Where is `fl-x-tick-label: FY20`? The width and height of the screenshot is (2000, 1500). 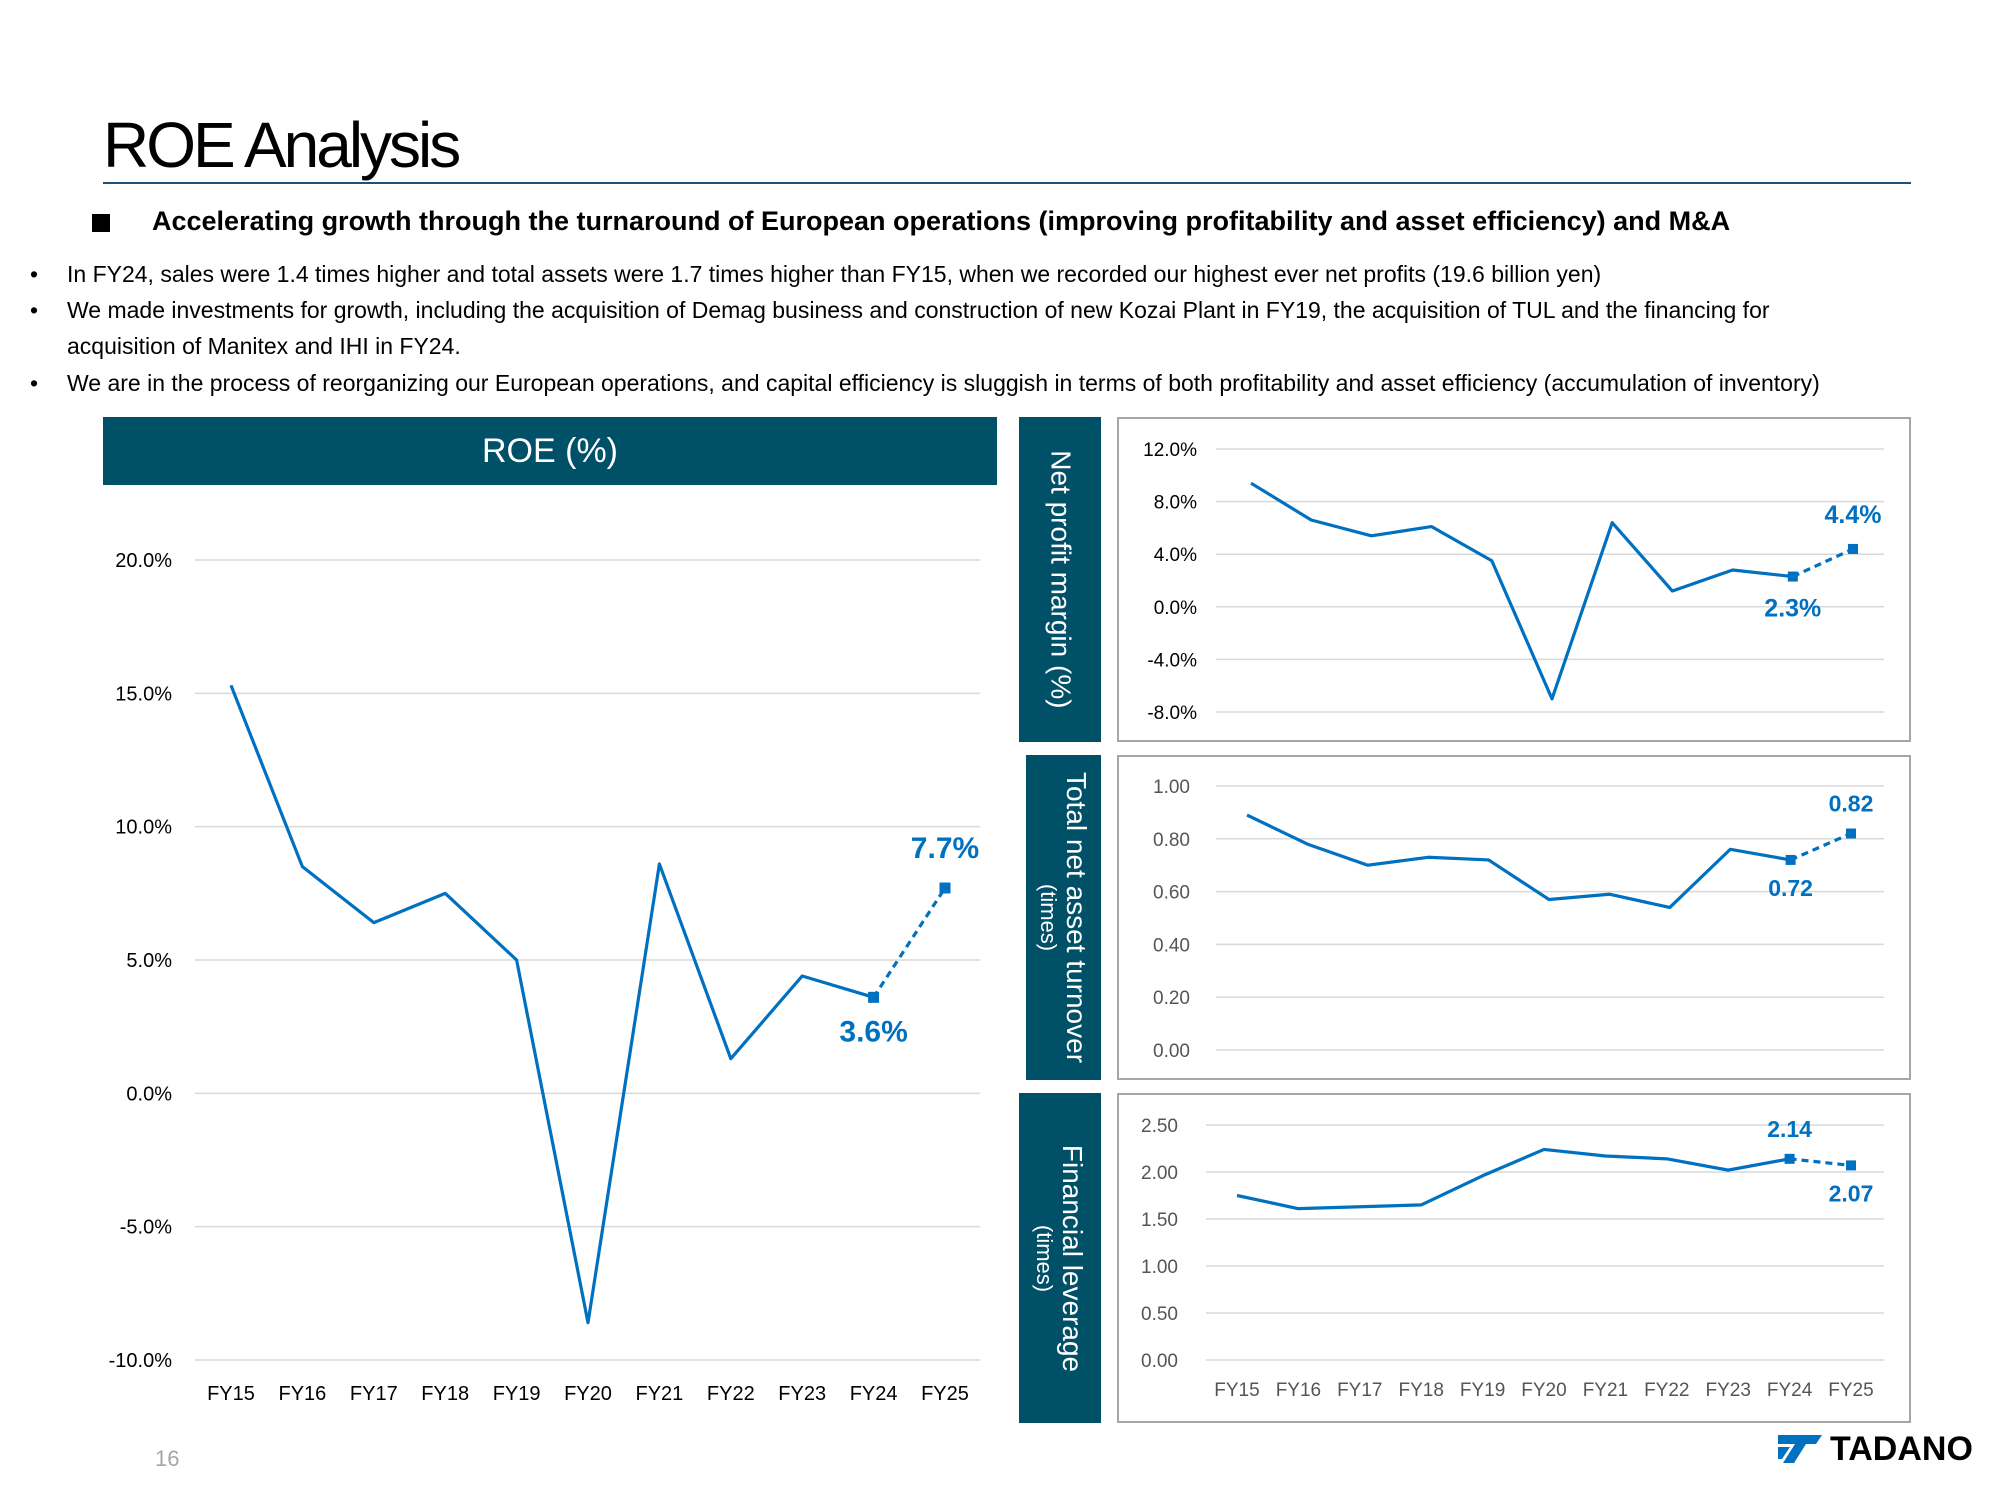 fl-x-tick-label: FY20 is located at coordinates (1543, 1390).